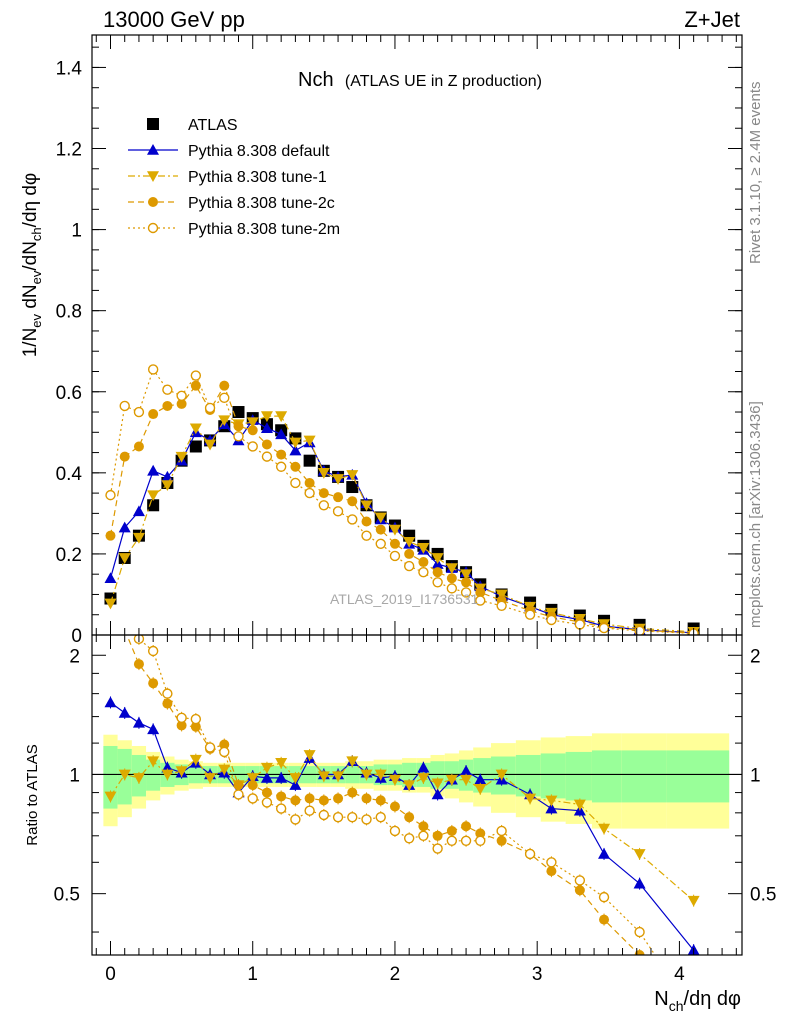  I want to click on ratio-tick-label-right: 0.5, so click(763, 895).